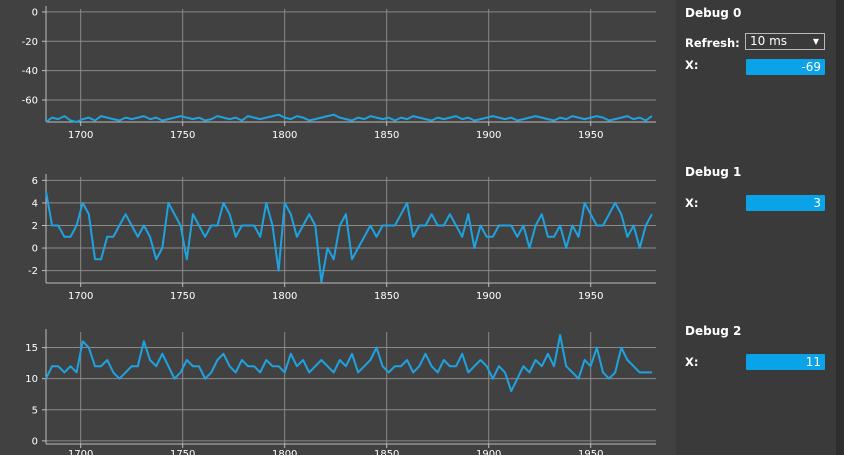  Describe the element at coordinates (33, 271) in the screenshot. I see `chart-1-ytick-label-4: -2` at that location.